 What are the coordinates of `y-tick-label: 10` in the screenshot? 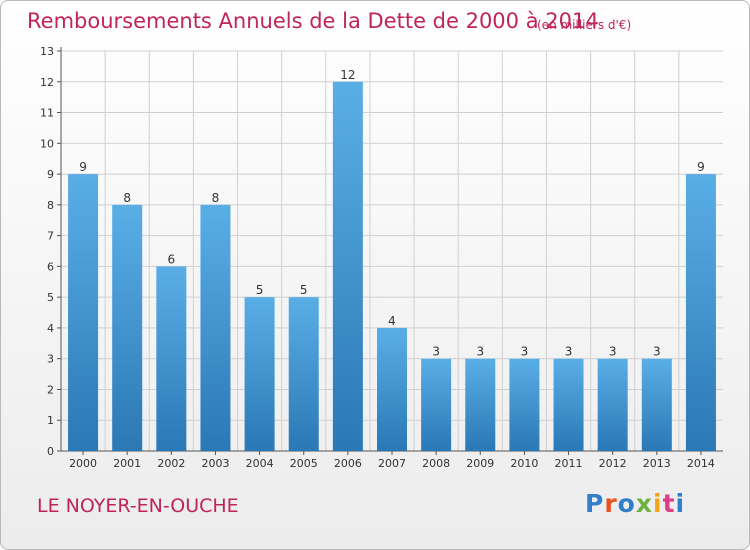 It's located at (47, 143).